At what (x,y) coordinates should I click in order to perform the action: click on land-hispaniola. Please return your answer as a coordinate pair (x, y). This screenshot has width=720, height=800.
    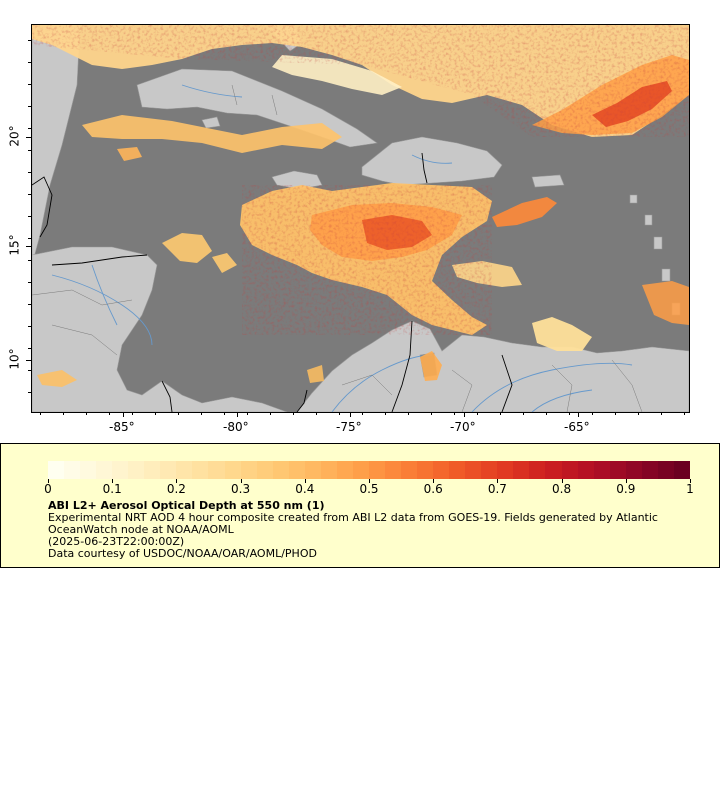
    Looking at the image, I should click on (432, 161).